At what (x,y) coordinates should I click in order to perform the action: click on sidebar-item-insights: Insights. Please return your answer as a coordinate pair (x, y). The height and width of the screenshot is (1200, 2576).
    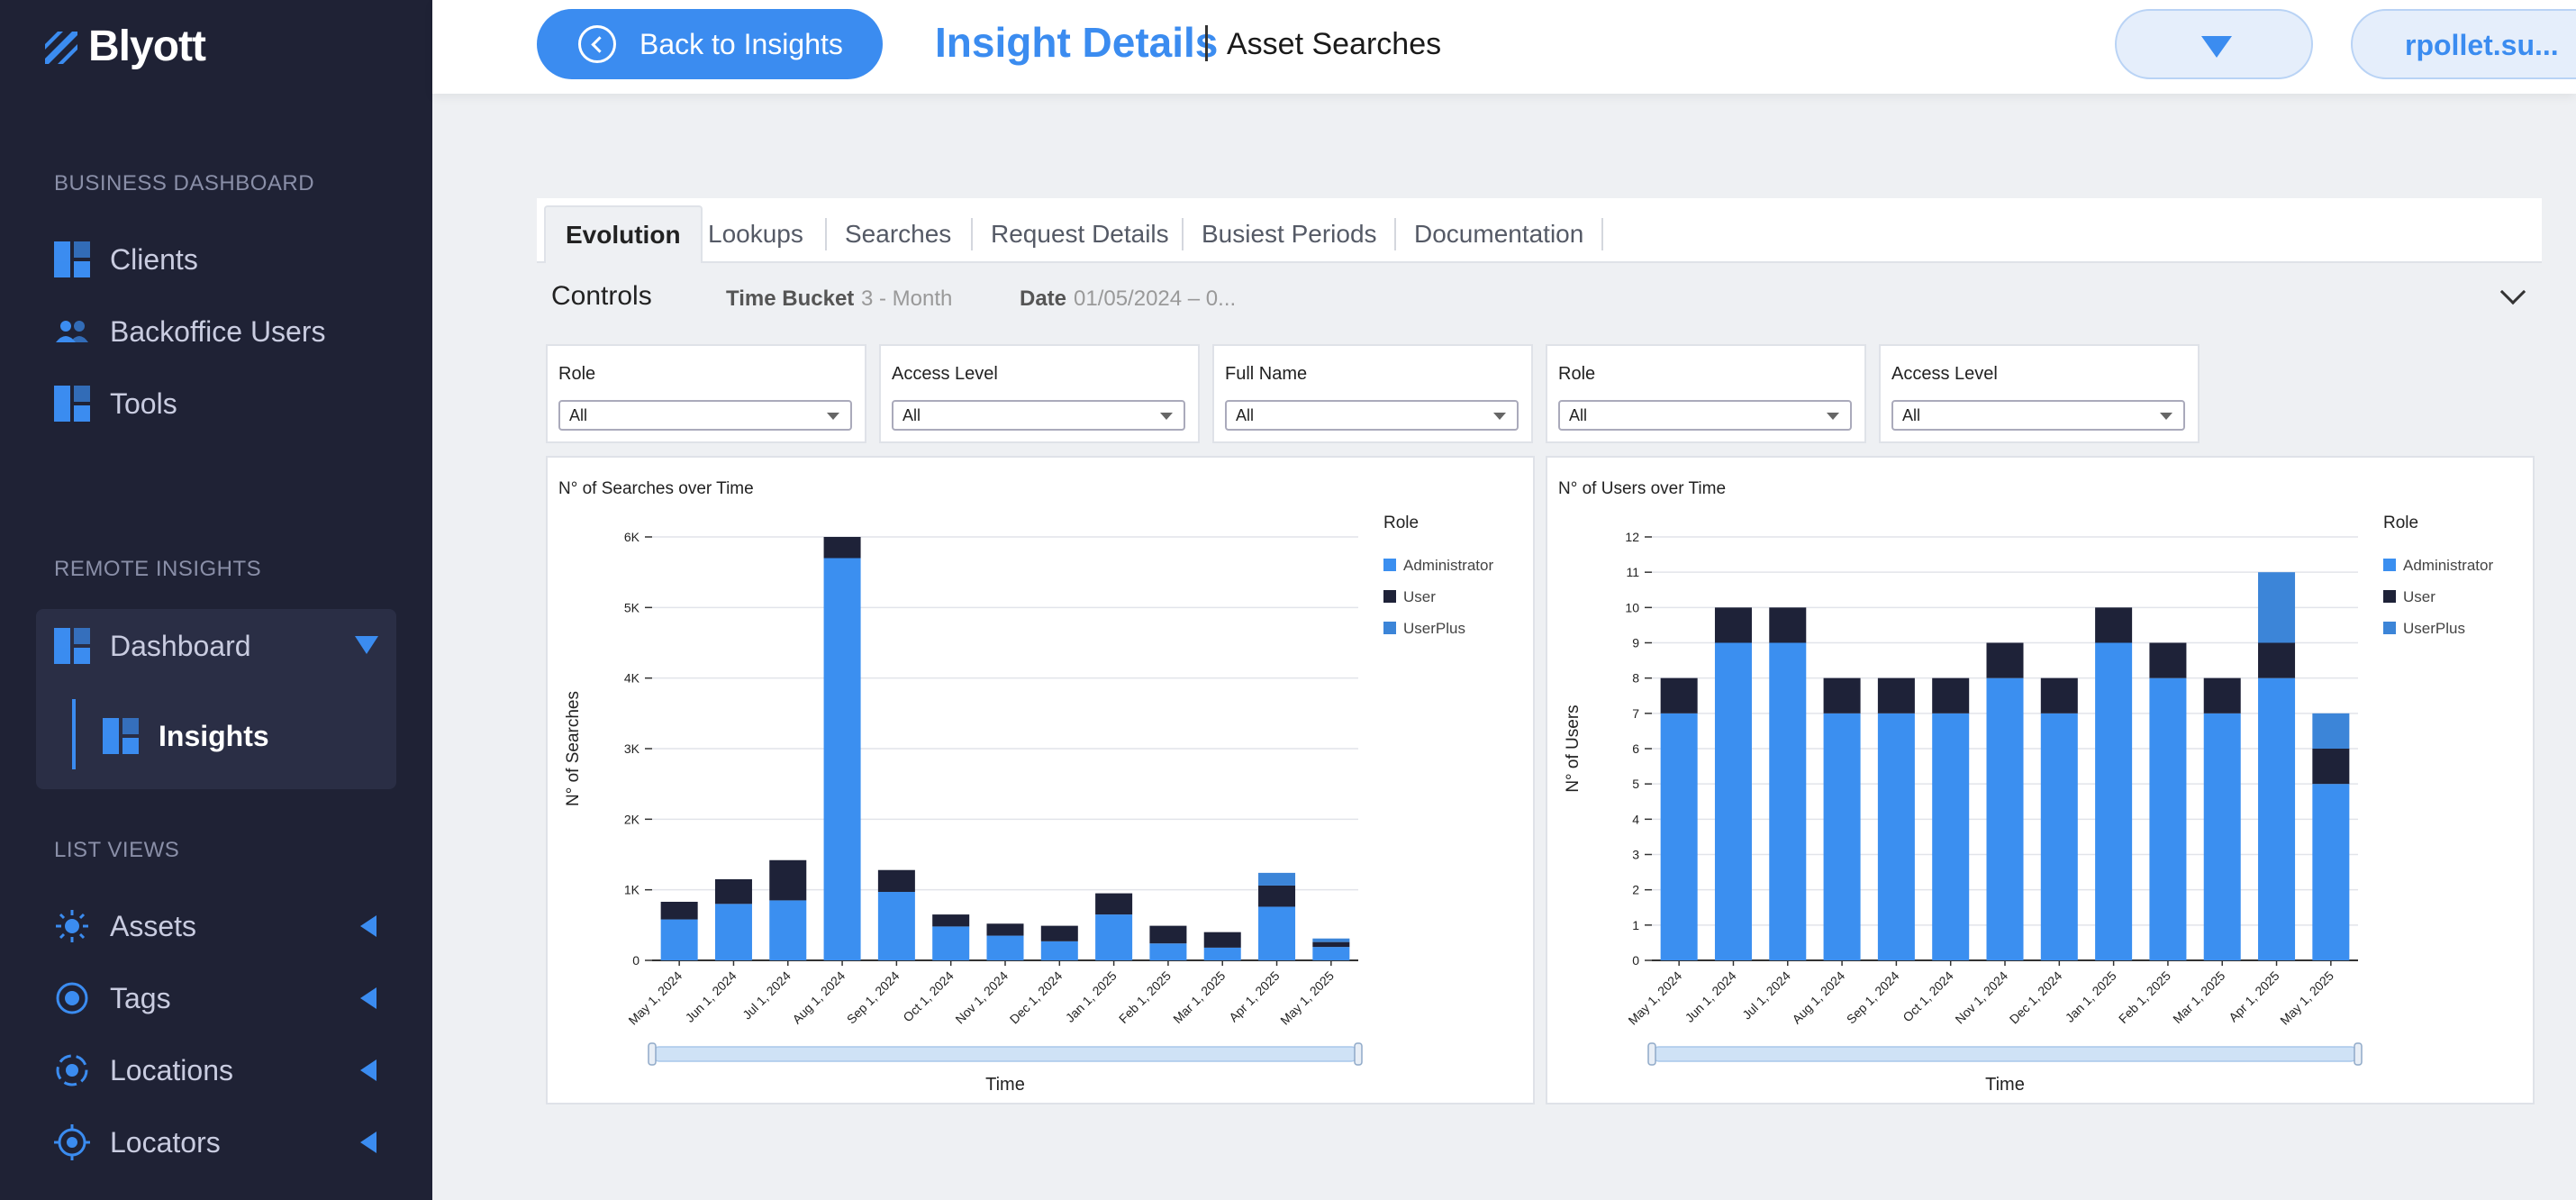
    Looking at the image, I should click on (186, 736).